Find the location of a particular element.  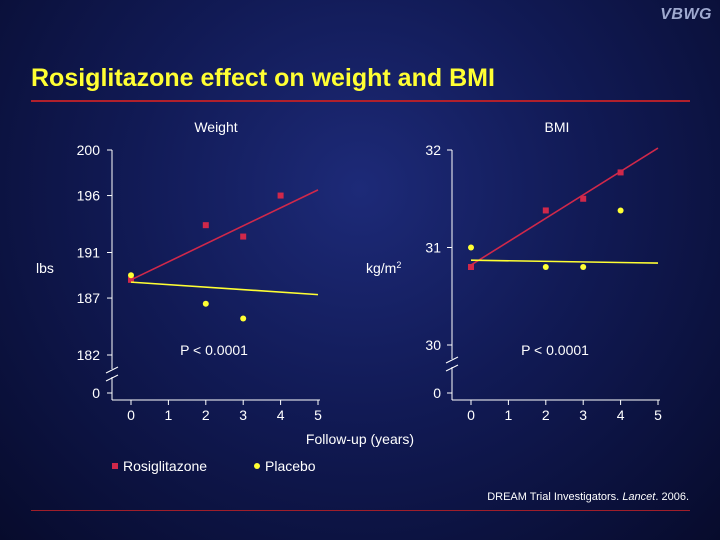

title-divider is located at coordinates (360, 101).